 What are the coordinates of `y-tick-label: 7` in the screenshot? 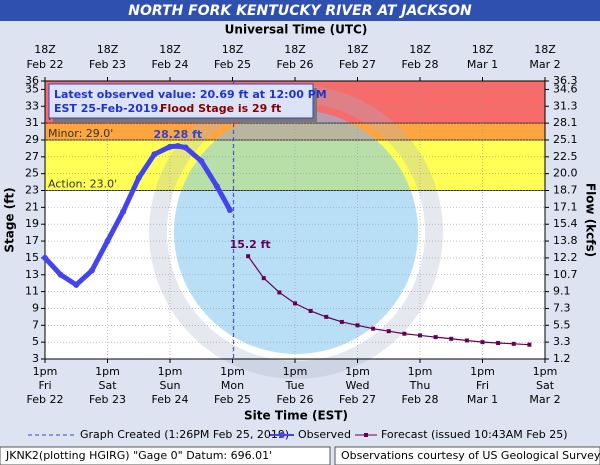 It's located at (35, 324).